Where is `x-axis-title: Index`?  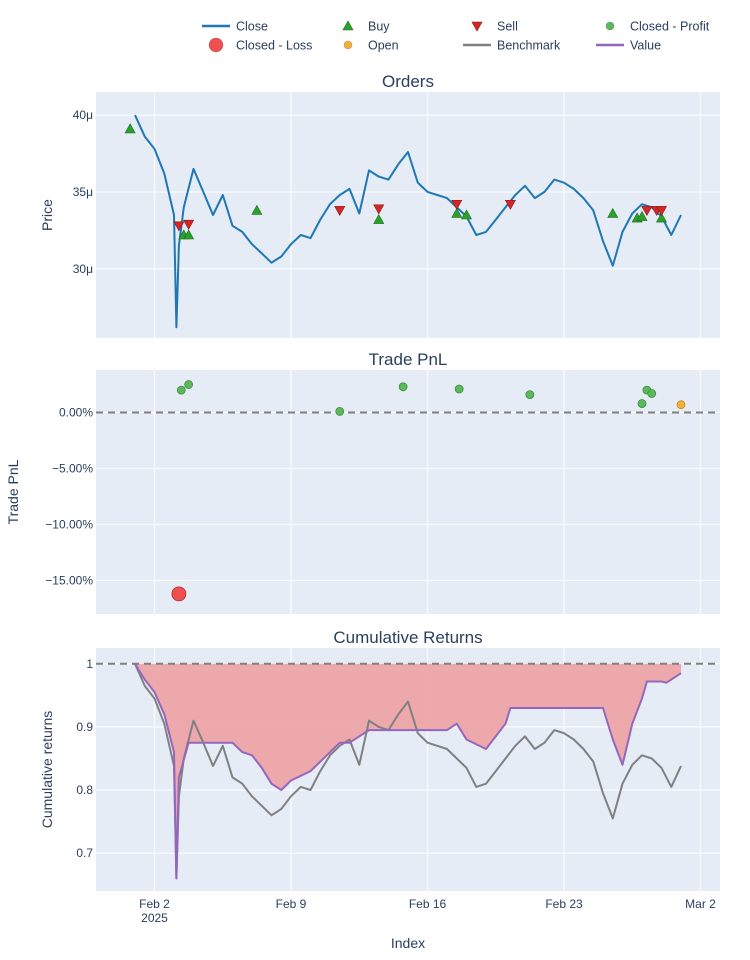 x-axis-title: Index is located at coordinates (408, 943).